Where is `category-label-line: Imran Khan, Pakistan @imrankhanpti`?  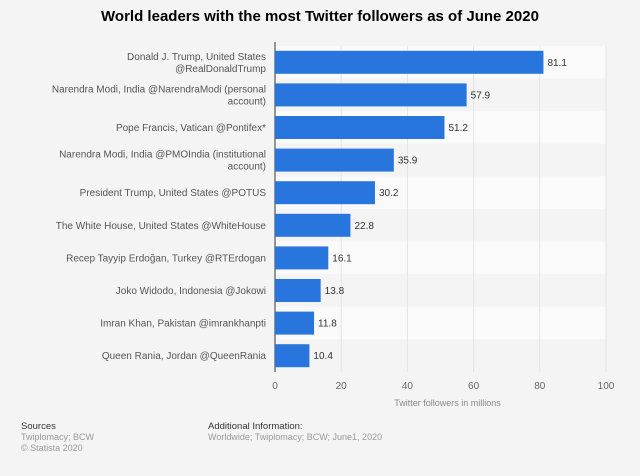 category-label-line: Imran Khan, Pakistan @imrankhanpti is located at coordinates (183, 324).